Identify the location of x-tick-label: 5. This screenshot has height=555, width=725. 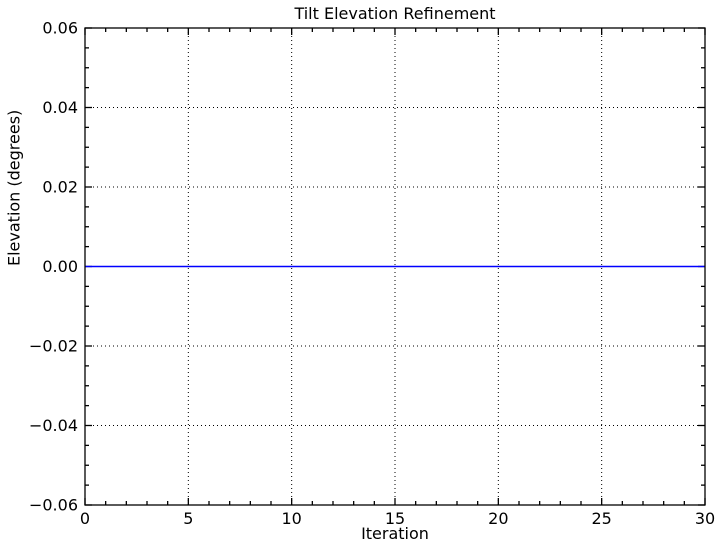
(188, 518).